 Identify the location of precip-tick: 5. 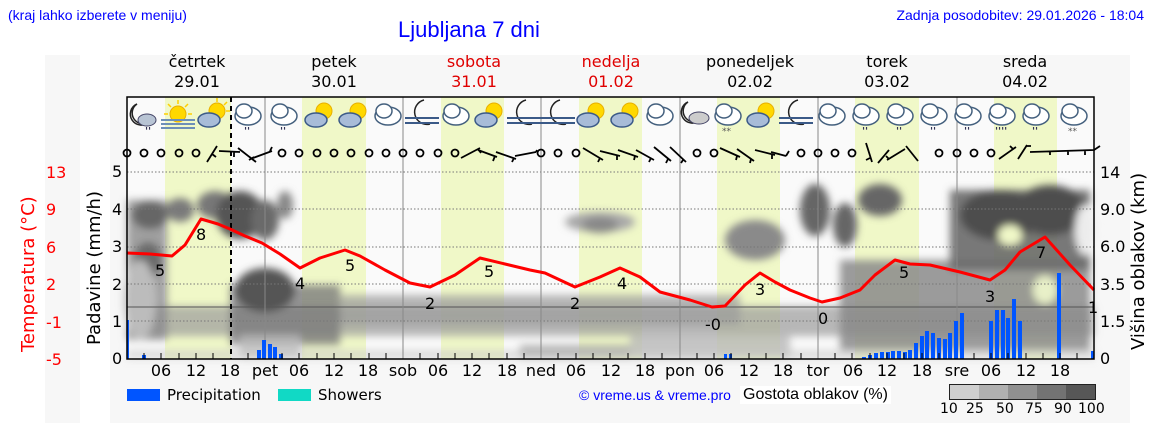
(117, 171).